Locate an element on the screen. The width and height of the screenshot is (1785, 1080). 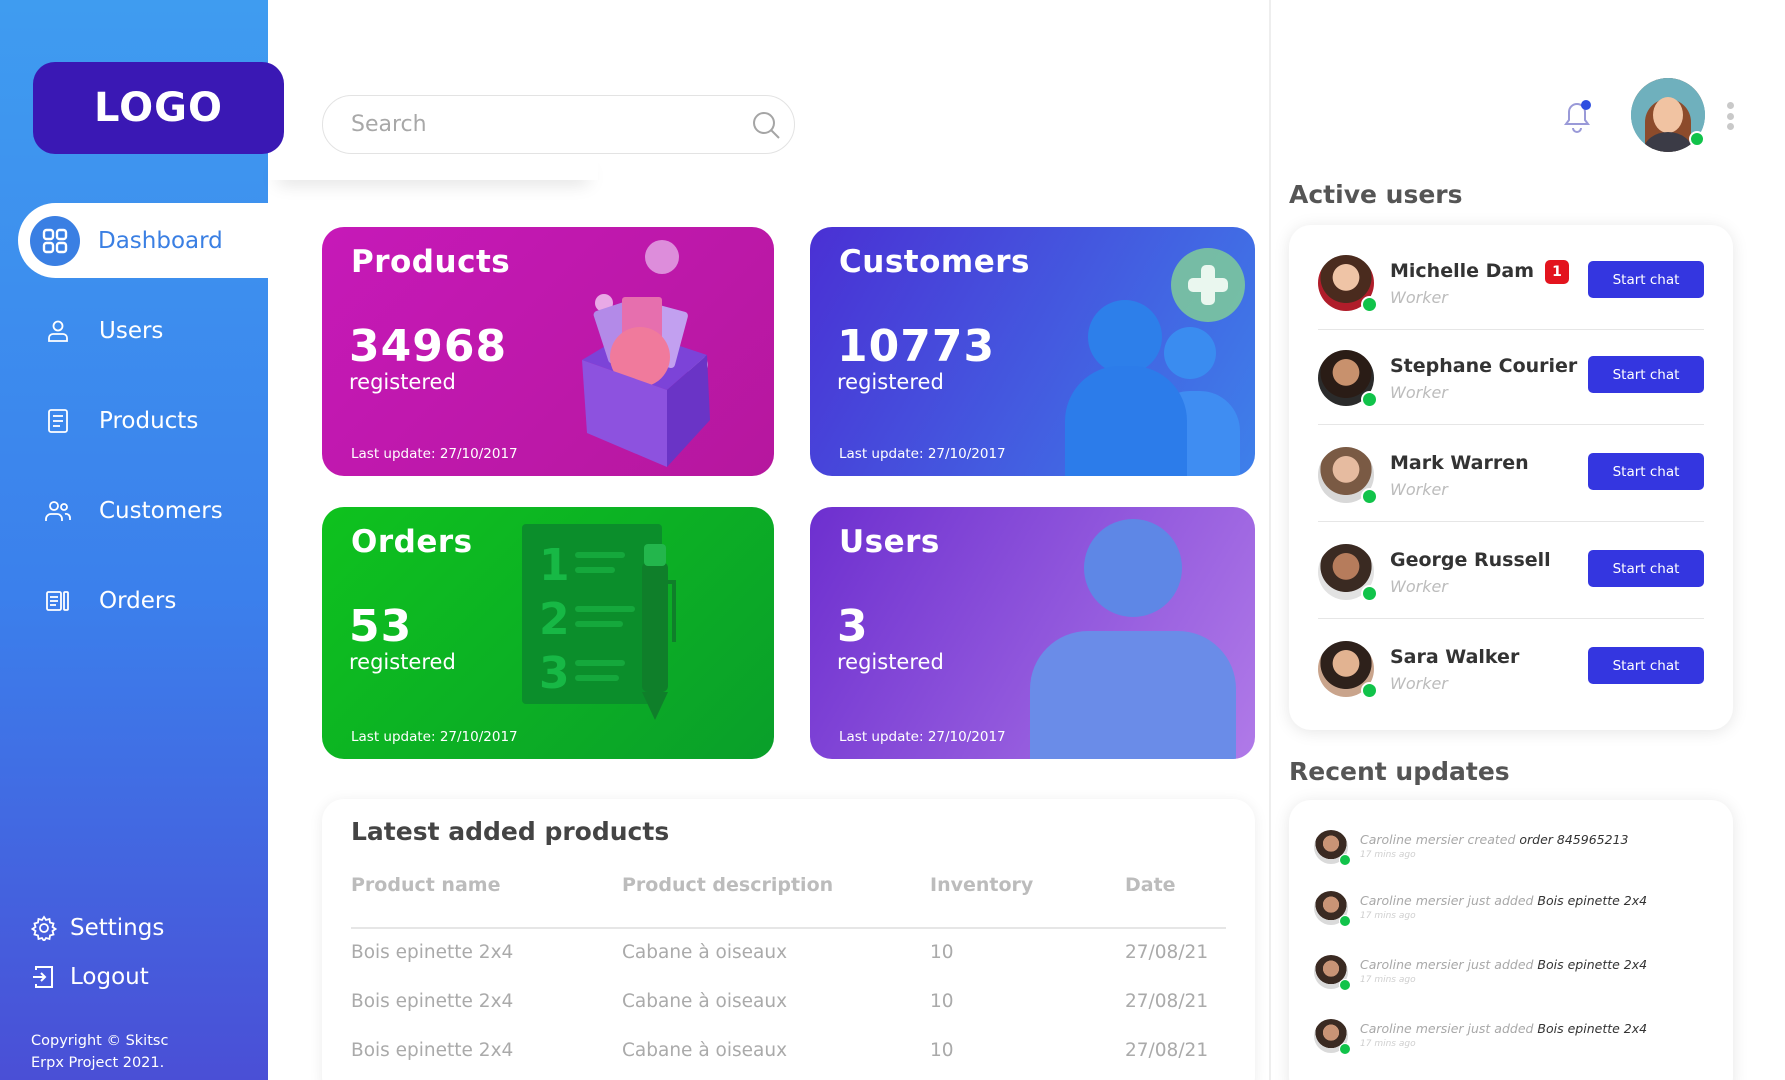
sidebar-item-dashboard: Dashboard is located at coordinates (151, 240).